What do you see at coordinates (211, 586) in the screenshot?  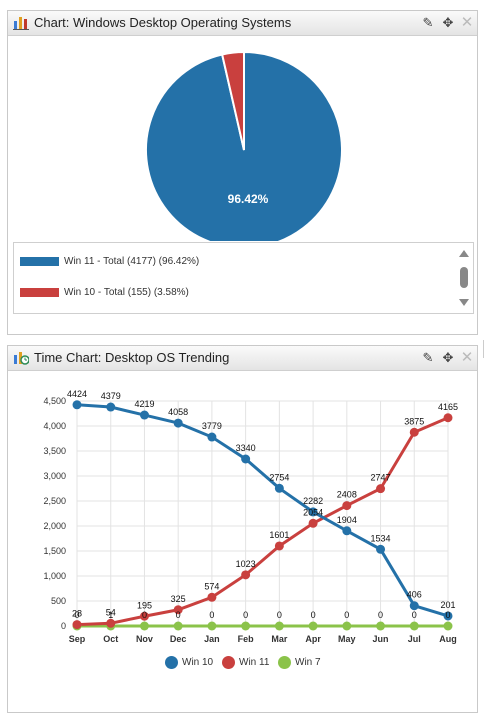 I see `data-label: 574` at bounding box center [211, 586].